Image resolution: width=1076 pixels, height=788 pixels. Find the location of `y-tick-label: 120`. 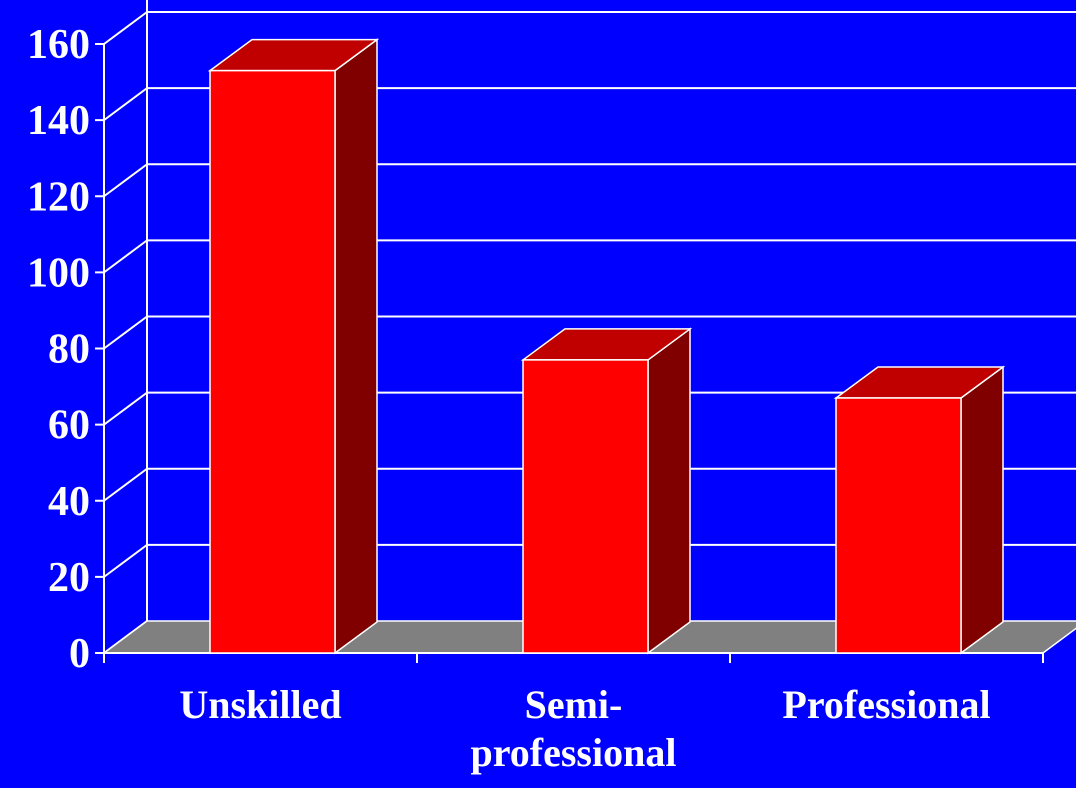

y-tick-label: 120 is located at coordinates (58, 197).